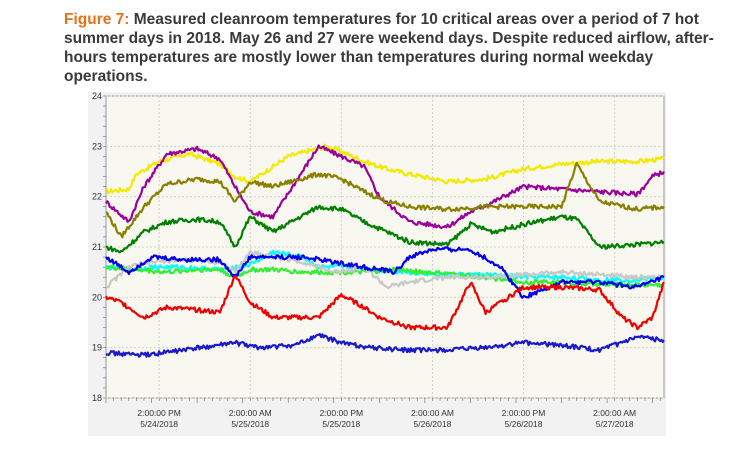 Image resolution: width=750 pixels, height=455 pixels. What do you see at coordinates (97, 96) in the screenshot?
I see `y-tick-label: 24` at bounding box center [97, 96].